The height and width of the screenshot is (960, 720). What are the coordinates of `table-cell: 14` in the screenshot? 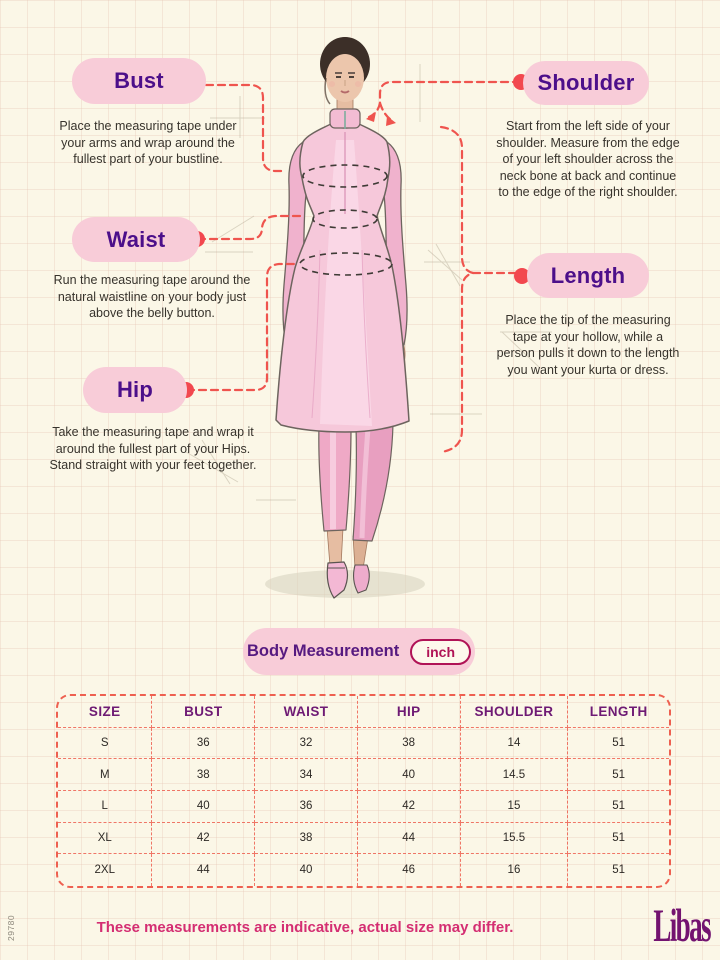 It's located at (514, 743).